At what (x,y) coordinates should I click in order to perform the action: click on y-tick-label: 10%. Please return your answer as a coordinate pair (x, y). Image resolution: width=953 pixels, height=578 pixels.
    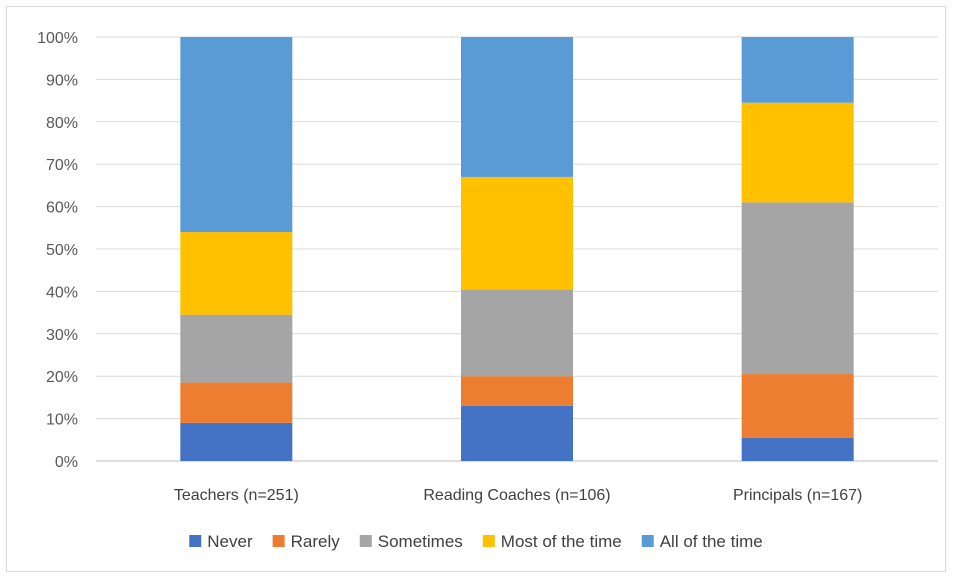
    Looking at the image, I should click on (62, 420).